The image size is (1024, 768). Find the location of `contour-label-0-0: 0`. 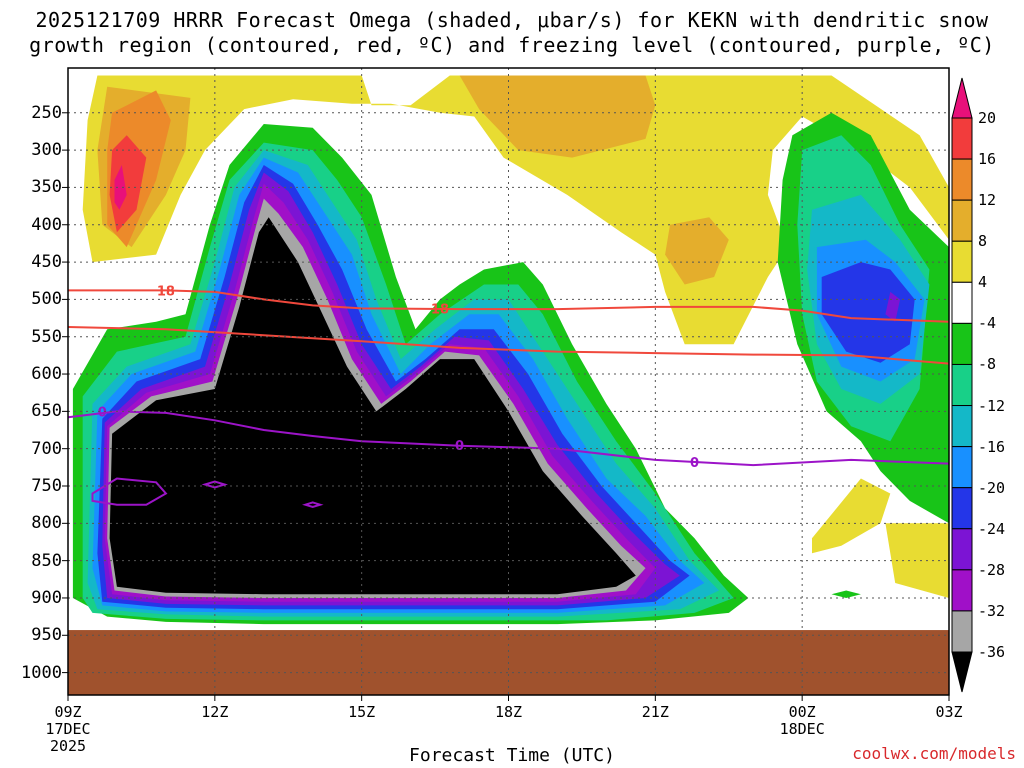

contour-label-0-0: 0 is located at coordinates (102, 412).